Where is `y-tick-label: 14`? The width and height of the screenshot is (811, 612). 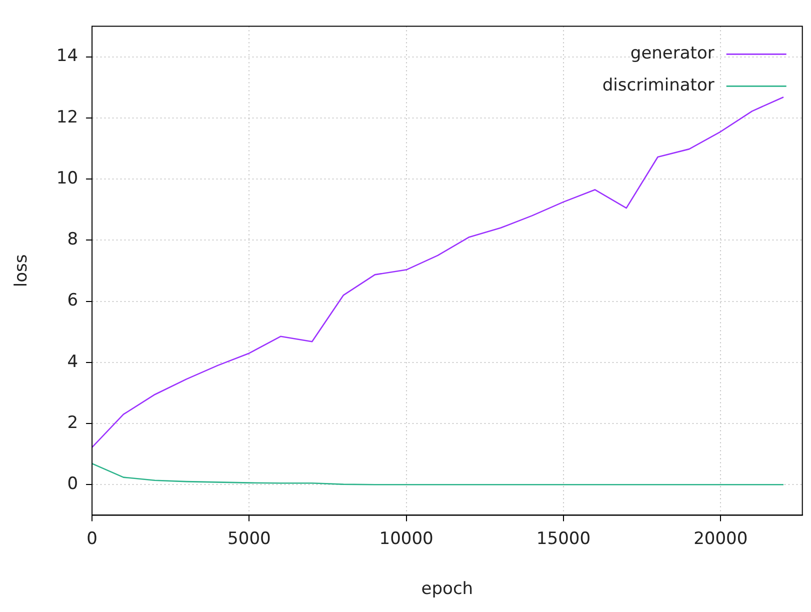 y-tick-label: 14 is located at coordinates (67, 56).